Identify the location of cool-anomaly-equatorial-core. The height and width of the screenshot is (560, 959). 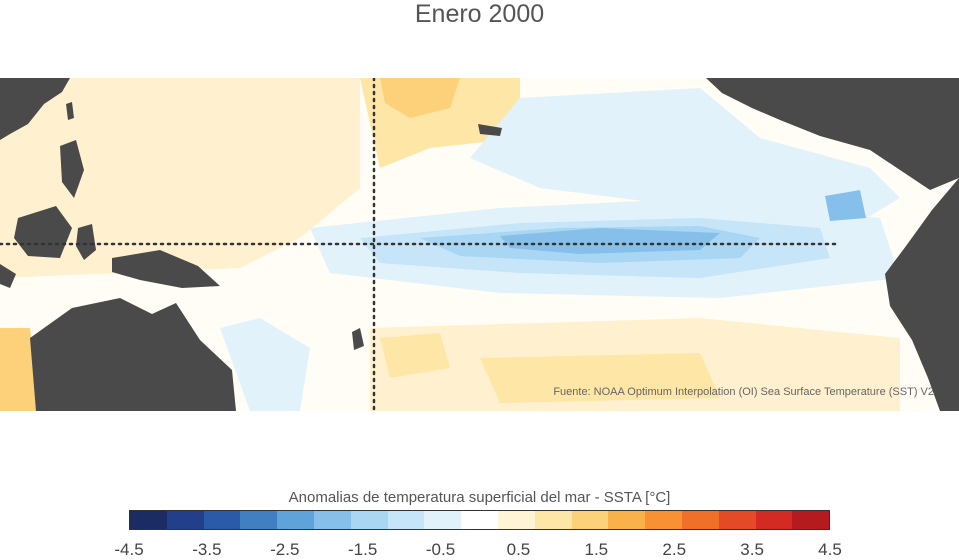
(610, 241).